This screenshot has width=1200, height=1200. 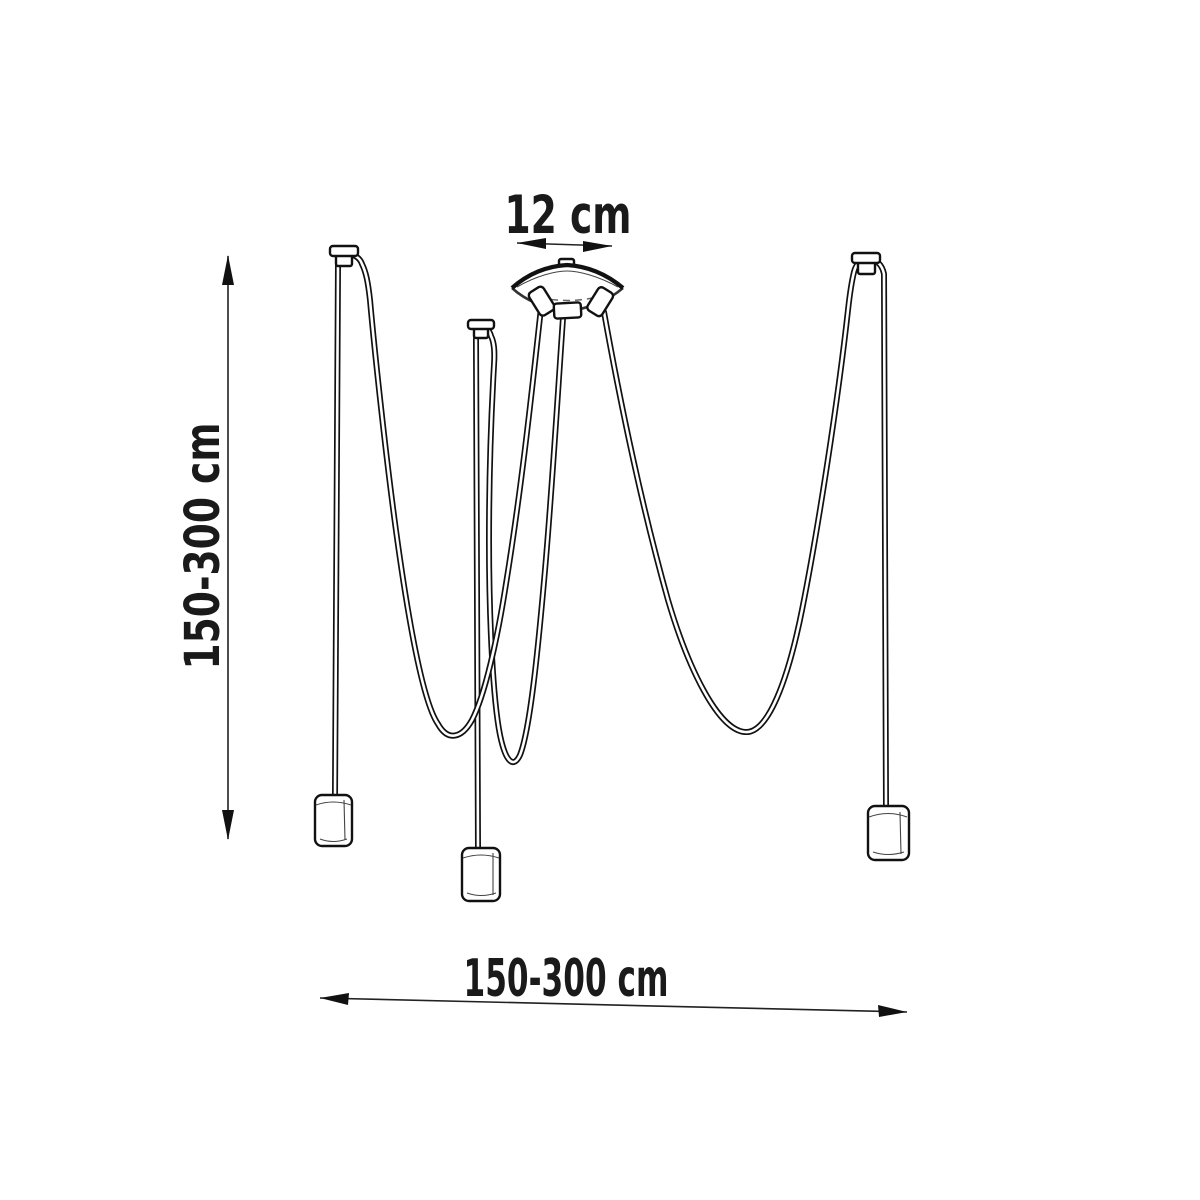 What do you see at coordinates (481, 874) in the screenshot?
I see `bulb-socket-middle` at bounding box center [481, 874].